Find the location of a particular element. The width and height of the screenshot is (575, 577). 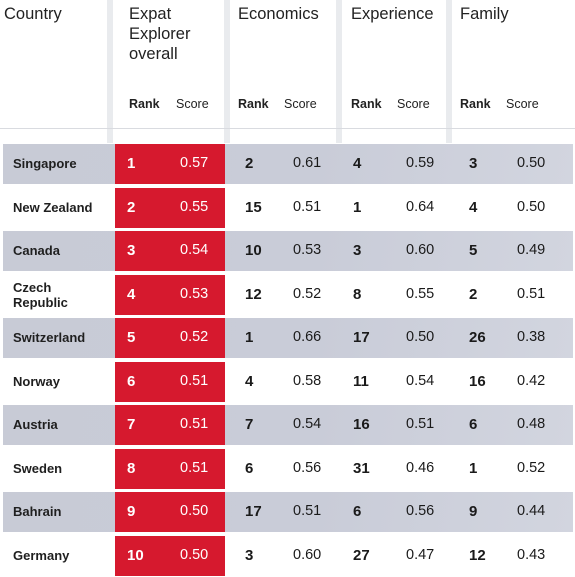

family-rank: 12 is located at coordinates (477, 555).